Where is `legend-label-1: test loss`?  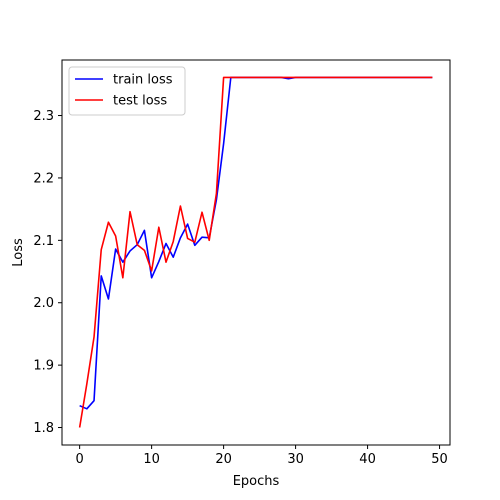 legend-label-1: test loss is located at coordinates (140, 101).